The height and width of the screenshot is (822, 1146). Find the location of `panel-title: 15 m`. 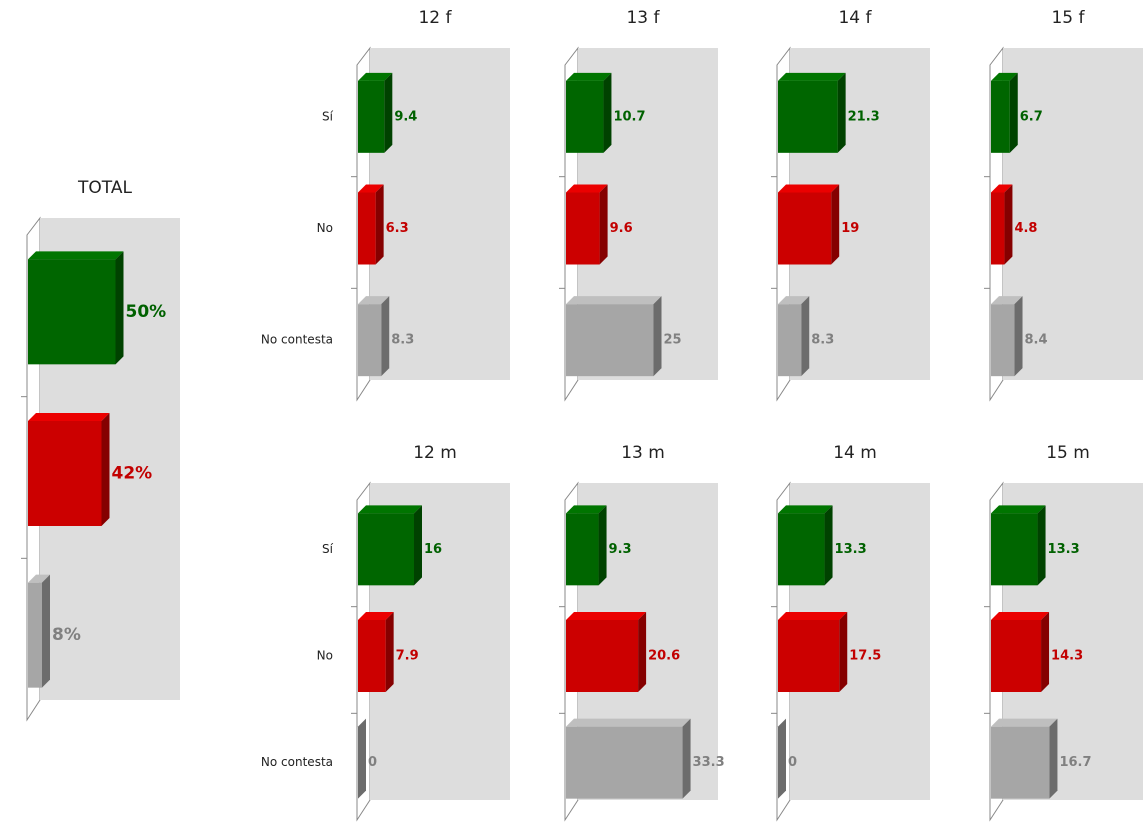

panel-title: 15 m is located at coordinates (1068, 453).